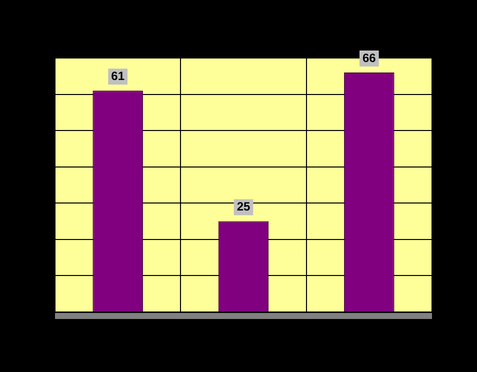 The image size is (477, 372). What do you see at coordinates (369, 57) in the screenshot?
I see `data-label: 66` at bounding box center [369, 57].